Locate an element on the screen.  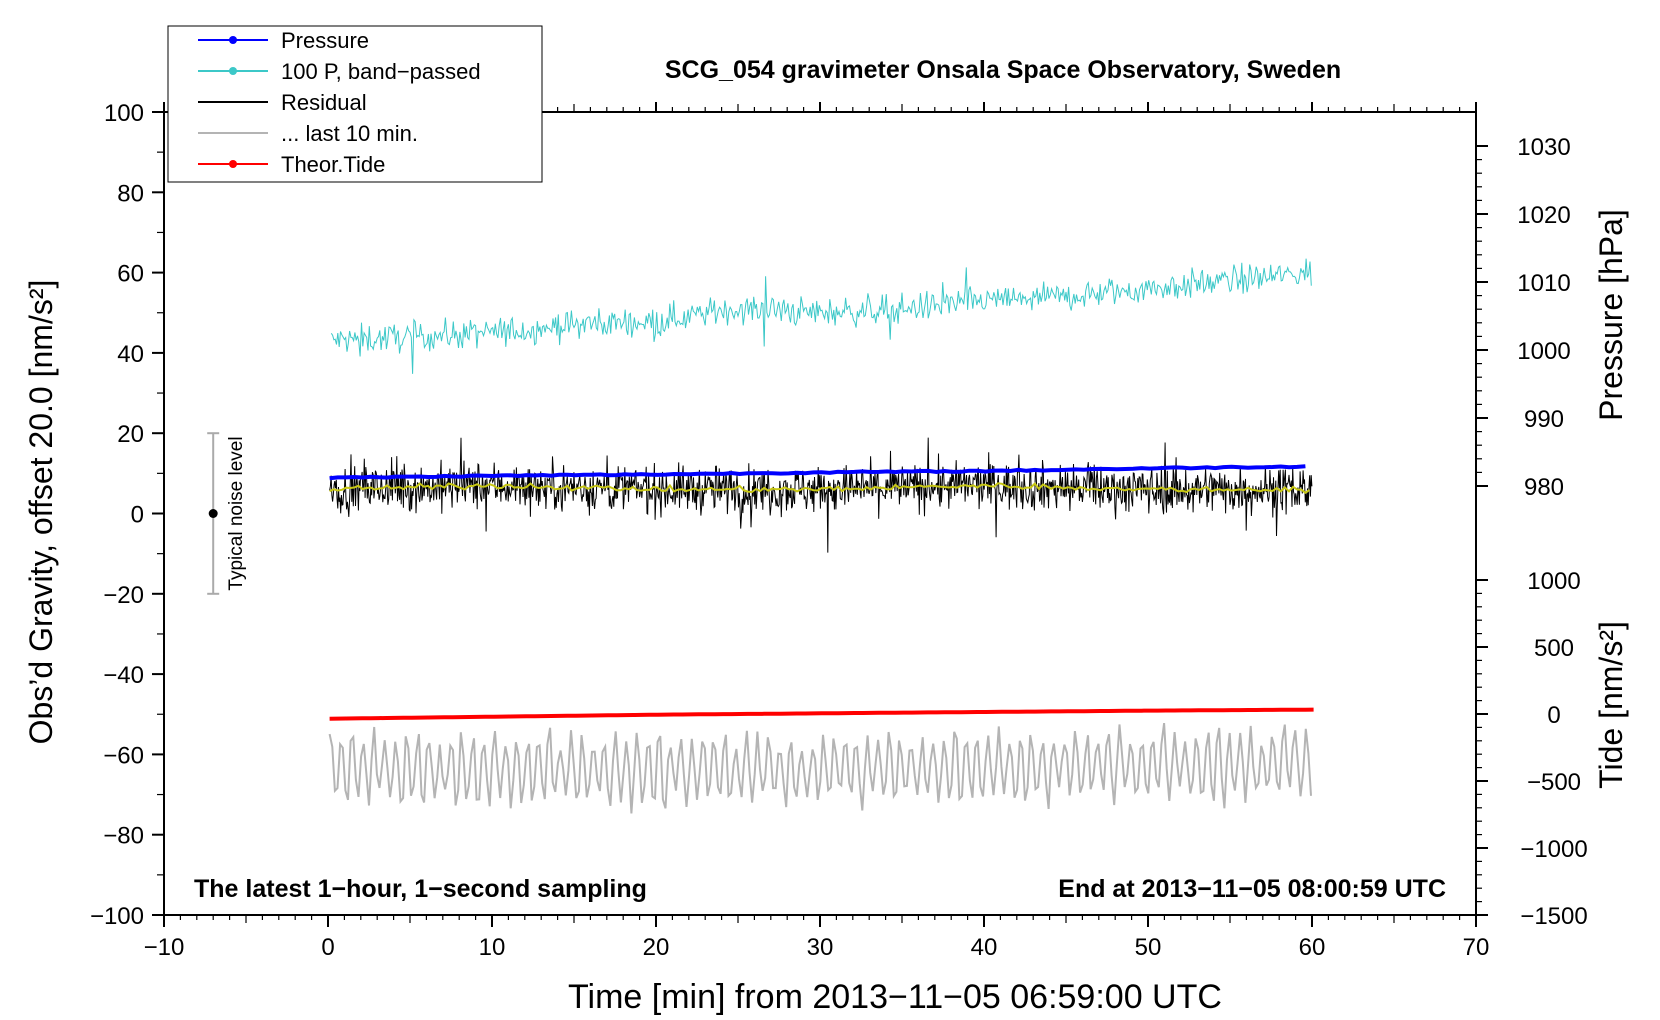
annotation-sampling: The latest 1−hour, 1−second sampling is located at coordinates (420, 889).